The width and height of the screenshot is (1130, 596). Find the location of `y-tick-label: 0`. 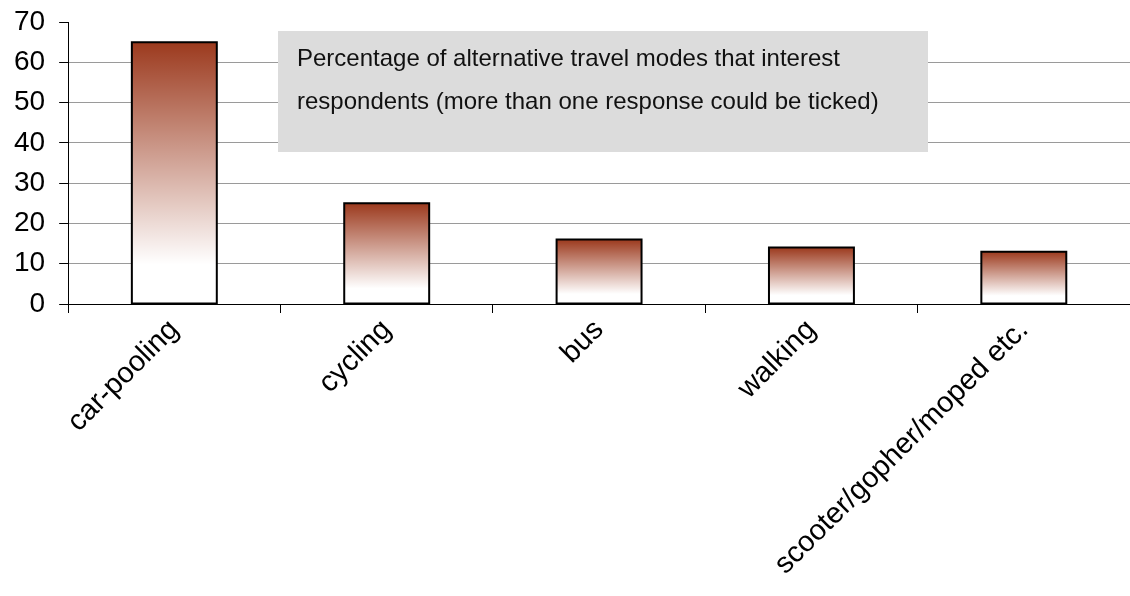

y-tick-label: 0 is located at coordinates (37, 302).